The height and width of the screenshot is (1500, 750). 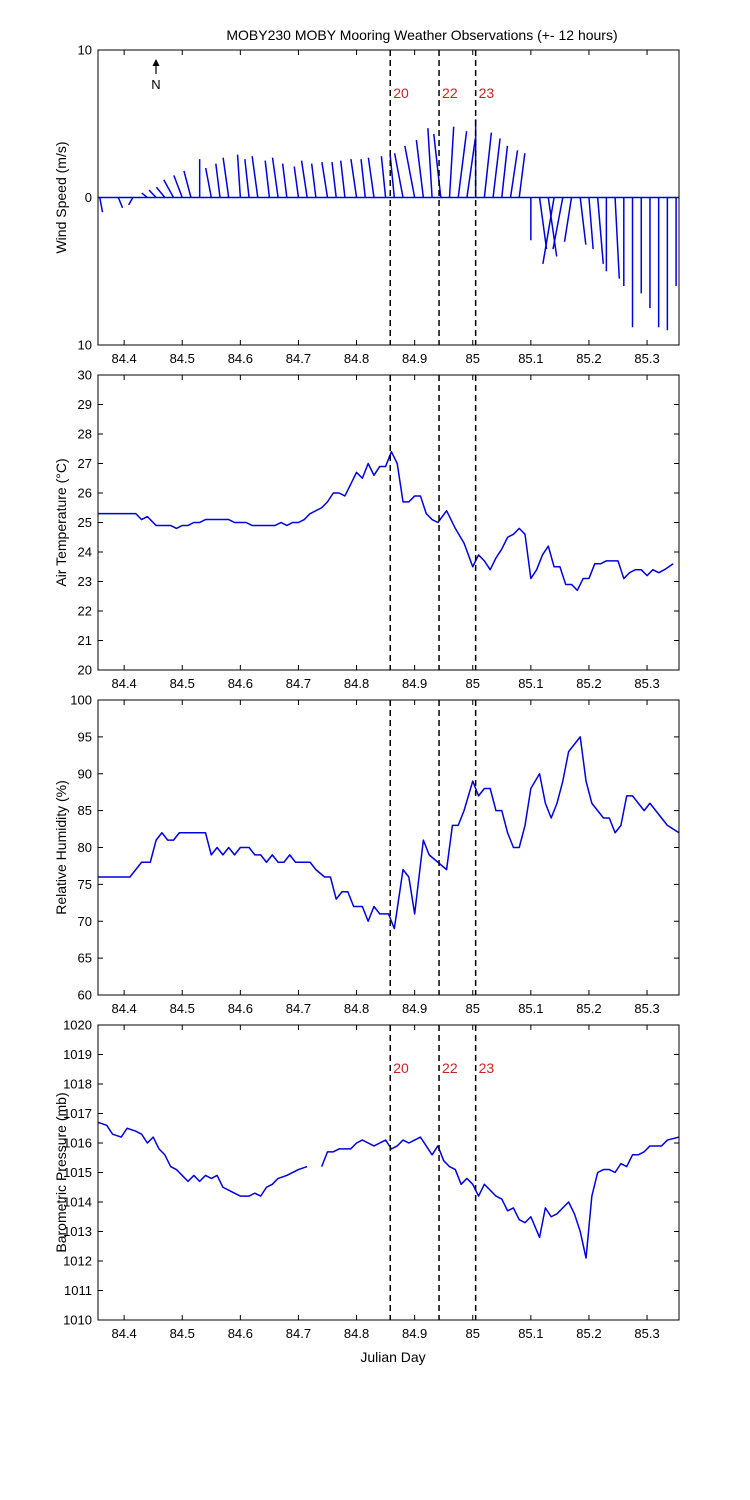 I want to click on x-axis-label: Julian Day, so click(x=392, y=1357).